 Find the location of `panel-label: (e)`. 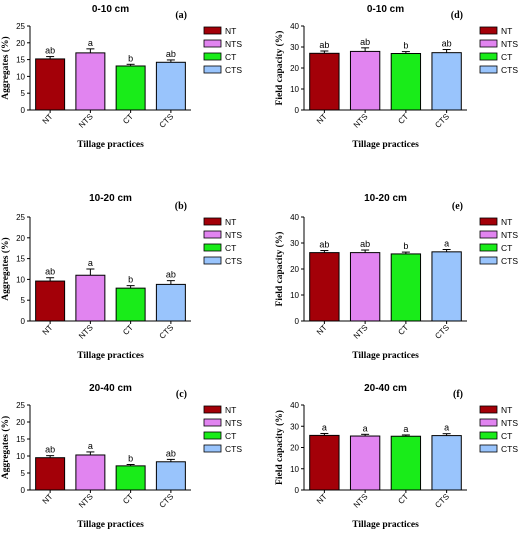

panel-label: (e) is located at coordinates (457, 206).